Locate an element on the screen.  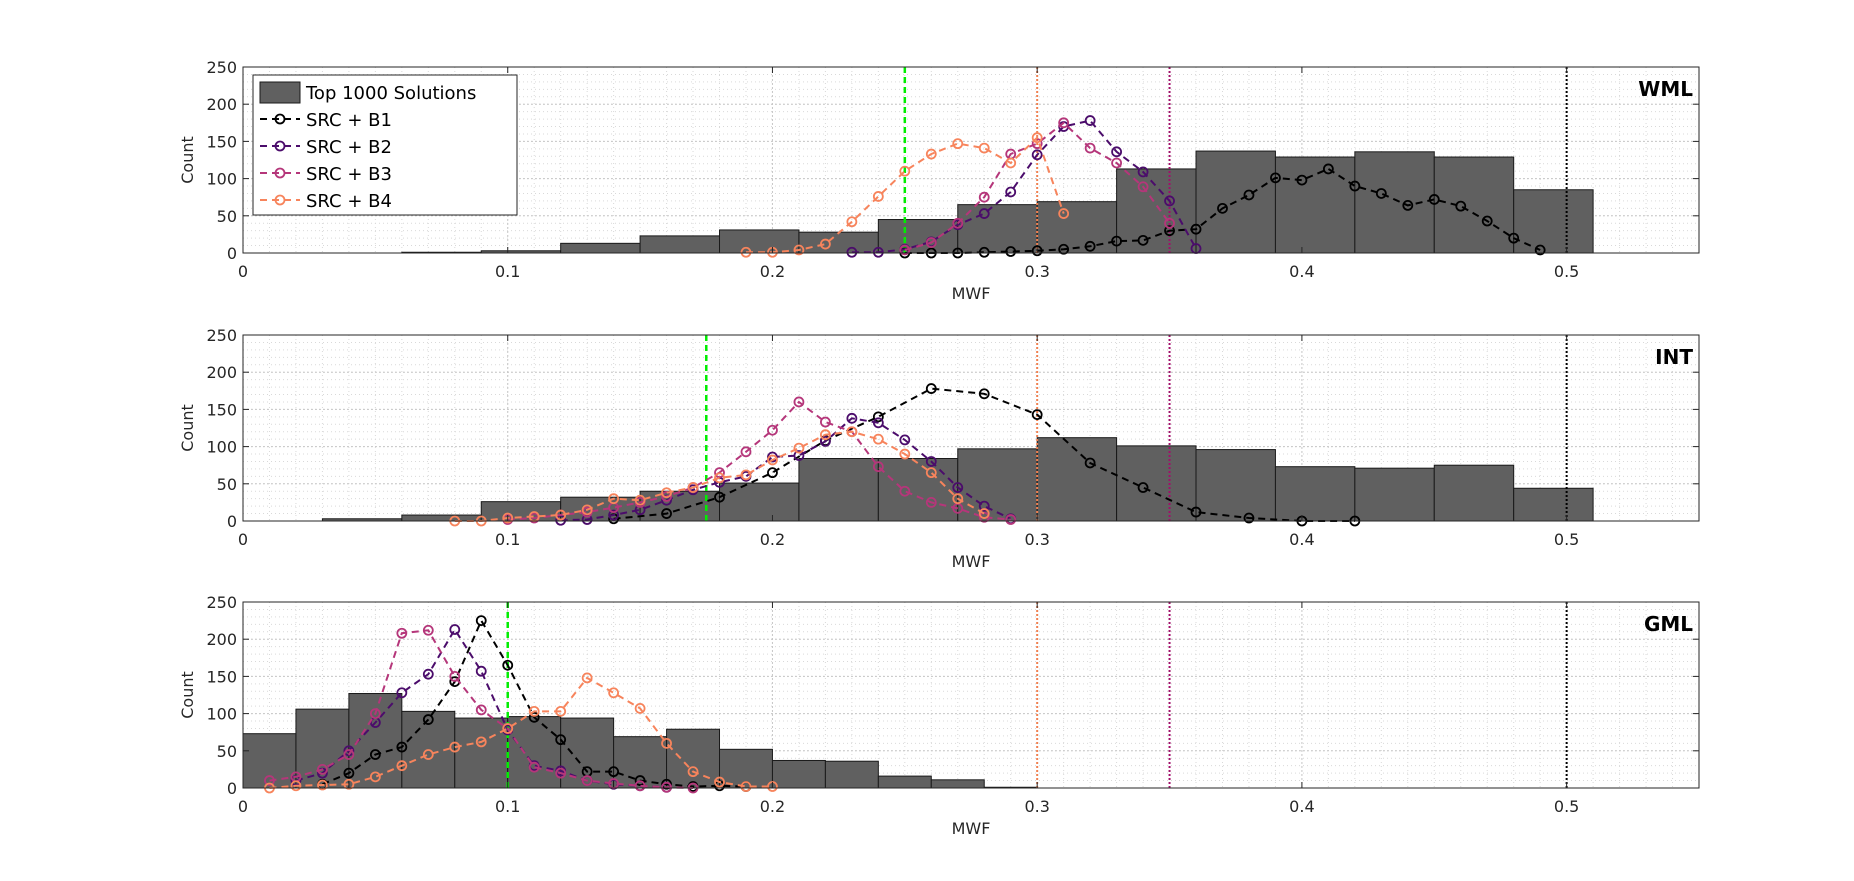
legend-entry: SRC + B2 is located at coordinates (326, 147).